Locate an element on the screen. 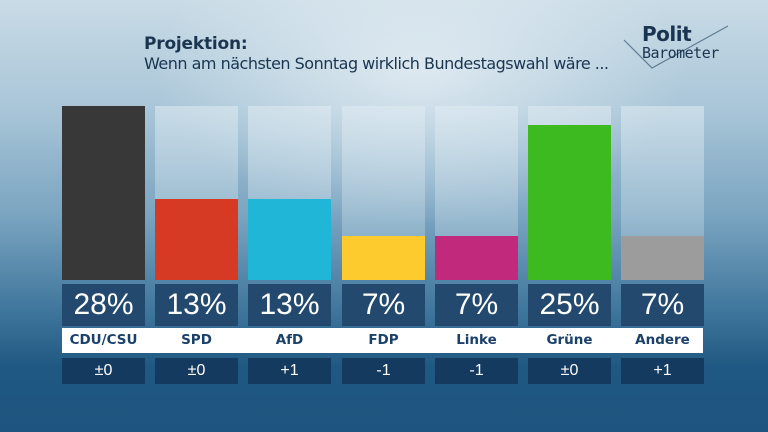 This screenshot has height=432, width=768. chart-title: Projektion: is located at coordinates (196, 44).